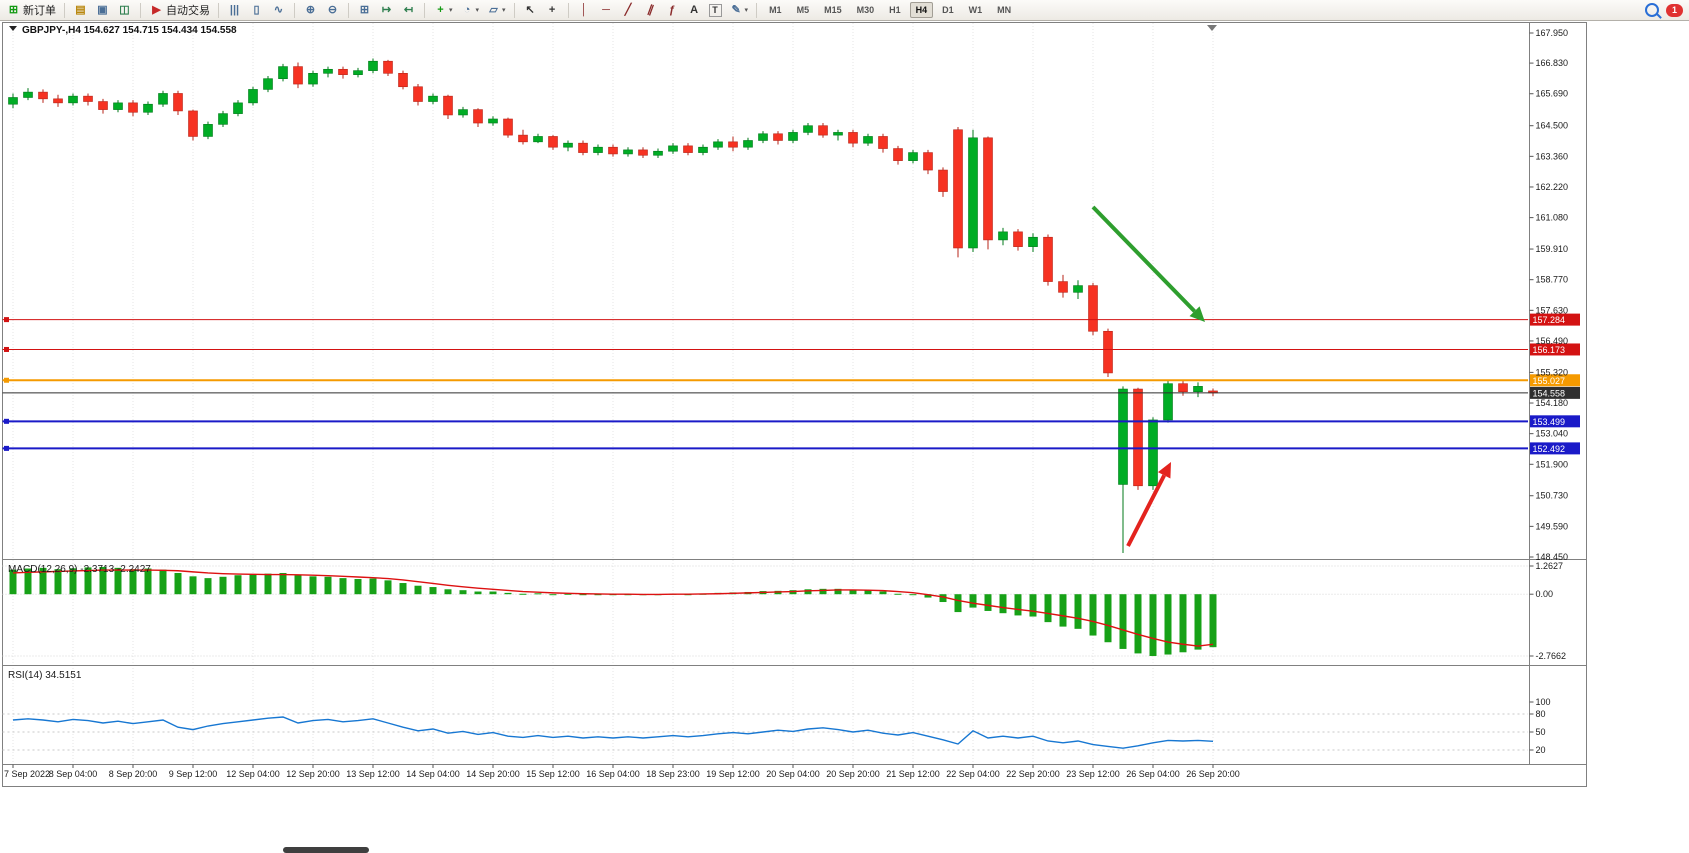  I want to click on line-chart-button: ∿, so click(278, 10).